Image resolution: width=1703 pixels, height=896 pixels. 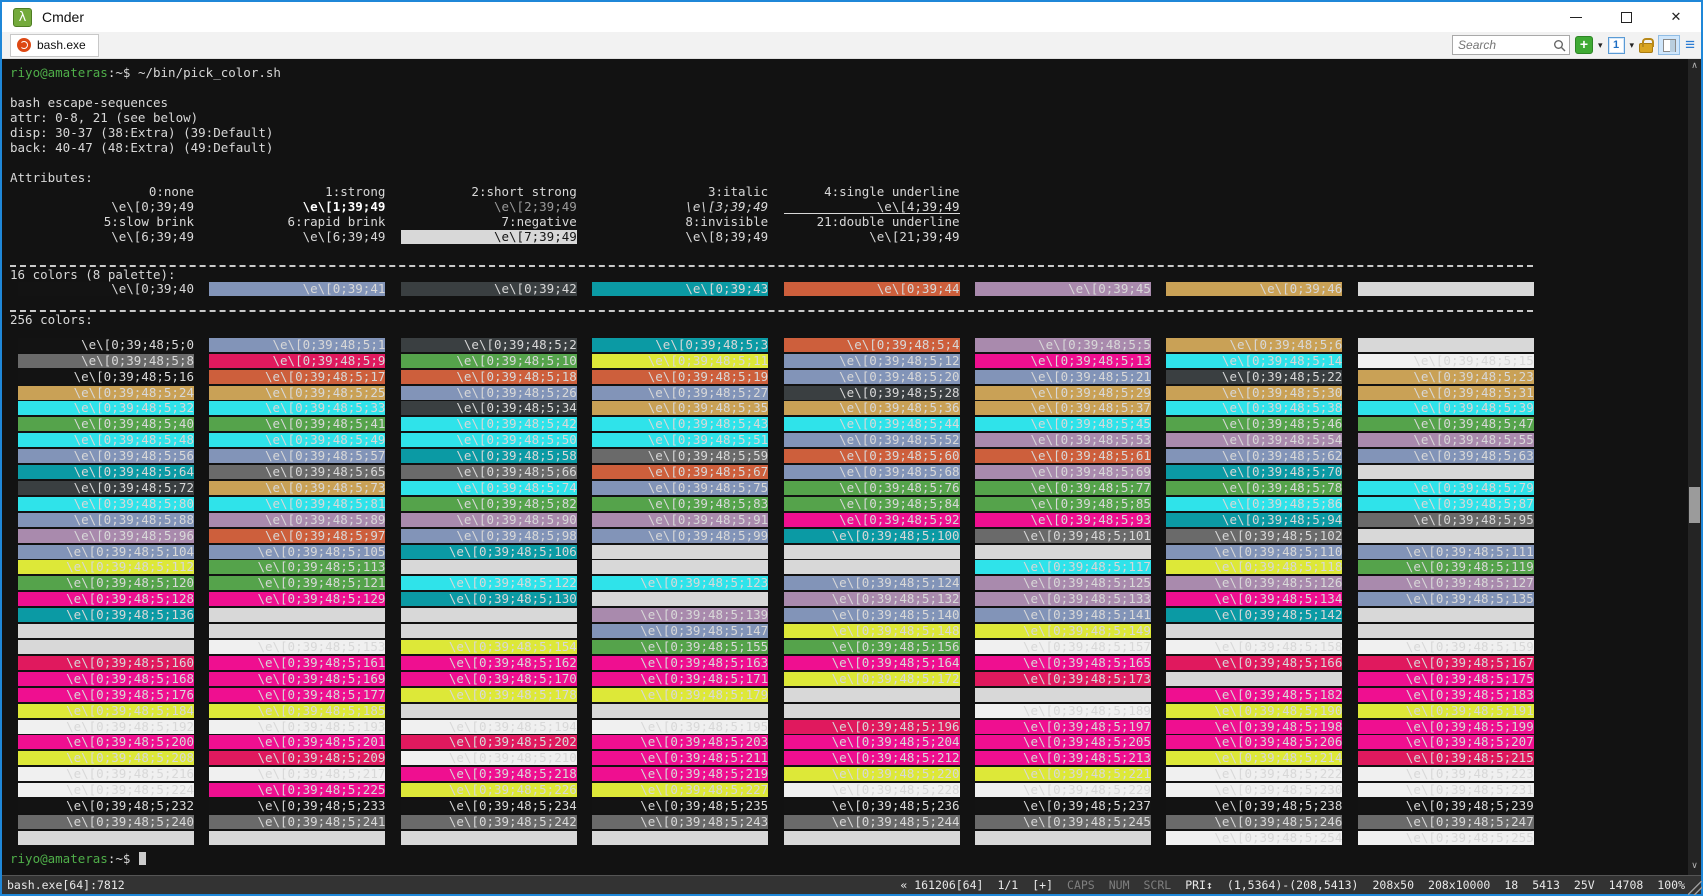 What do you see at coordinates (1254, 694) in the screenshot?
I see `color-cell-256: \e\[0;39;48;5;182` at bounding box center [1254, 694].